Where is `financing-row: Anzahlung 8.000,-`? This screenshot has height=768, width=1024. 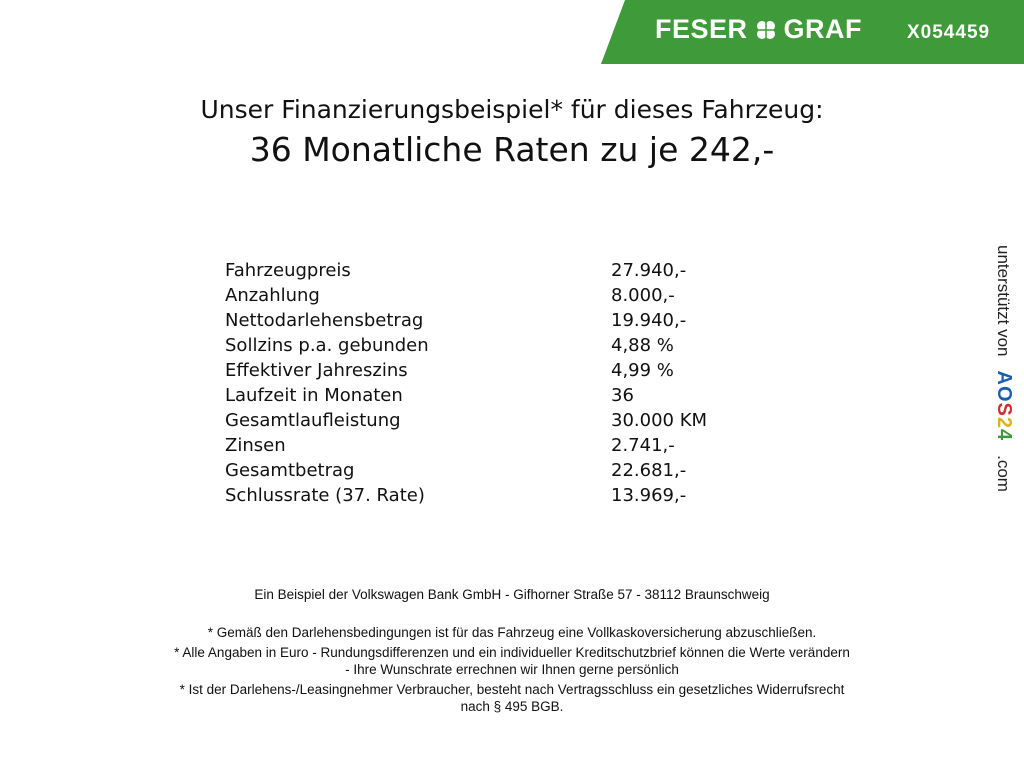 financing-row: Anzahlung 8.000,- is located at coordinates (466, 295).